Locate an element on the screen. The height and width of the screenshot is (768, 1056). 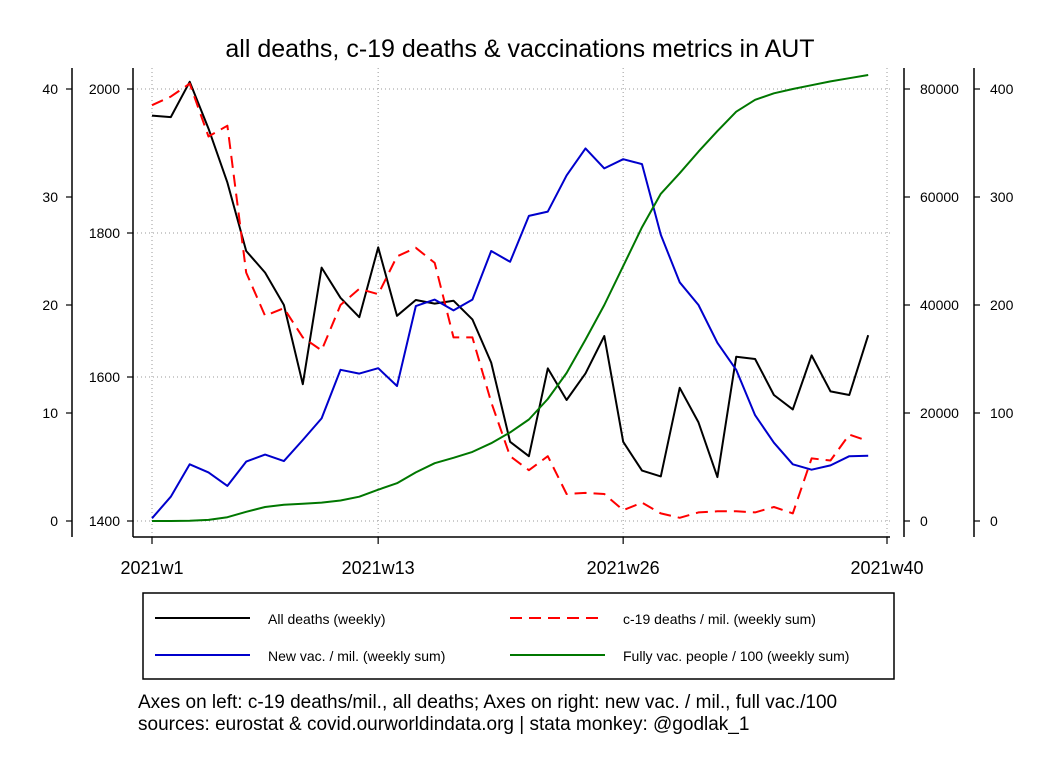
tick-label-left-inner: 1600 is located at coordinates (104, 377).